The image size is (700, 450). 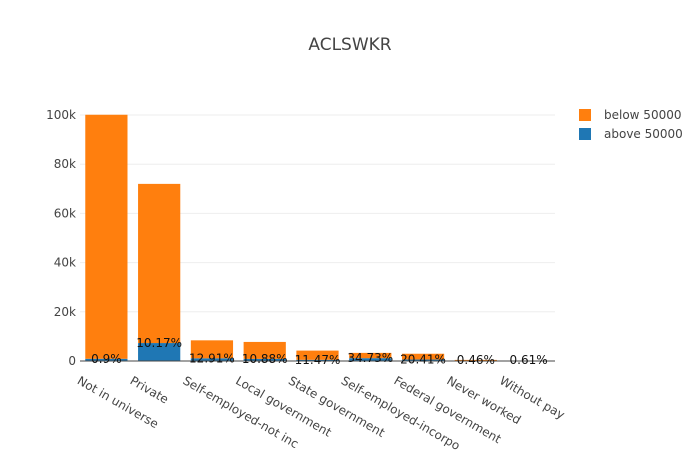 I want to click on y-tick-label: 80k, so click(x=65, y=164).